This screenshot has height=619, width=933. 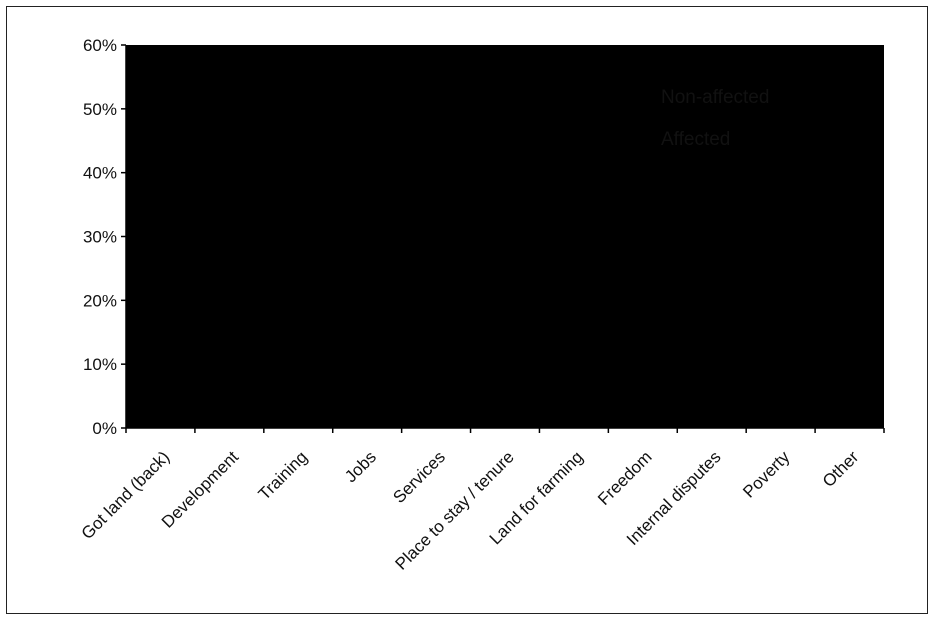 What do you see at coordinates (283, 475) in the screenshot?
I see `x-tick-label: Training` at bounding box center [283, 475].